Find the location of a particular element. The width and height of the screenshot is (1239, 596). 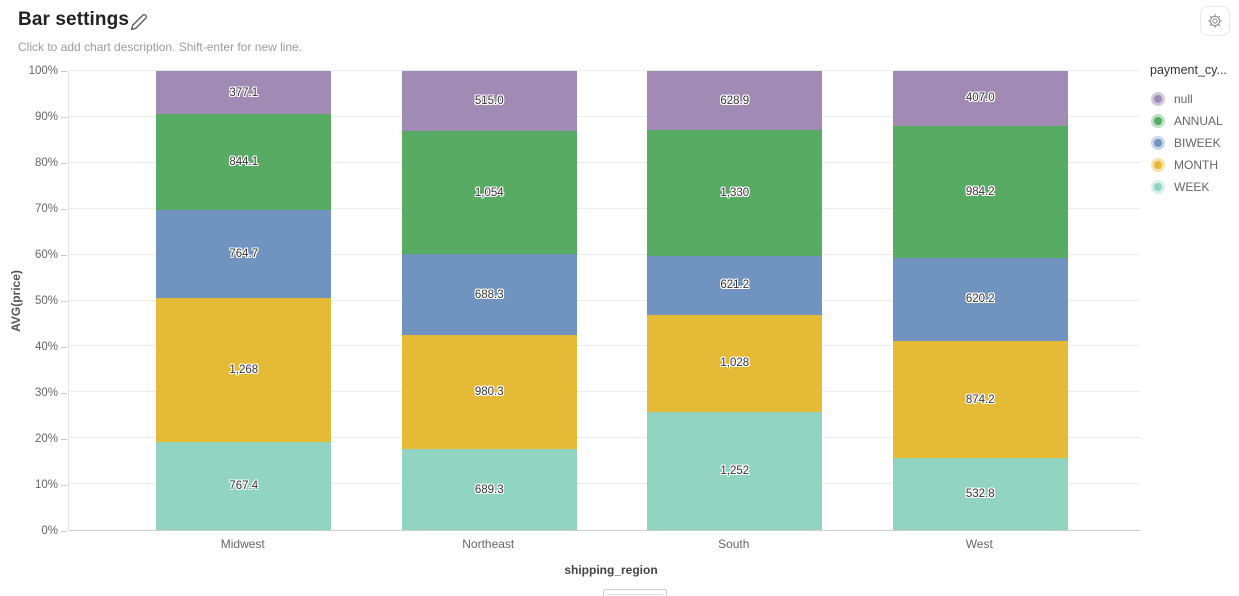

stacked-bar-south: 628.9 1,330 621.2 1,028 1,252 is located at coordinates (735, 300).